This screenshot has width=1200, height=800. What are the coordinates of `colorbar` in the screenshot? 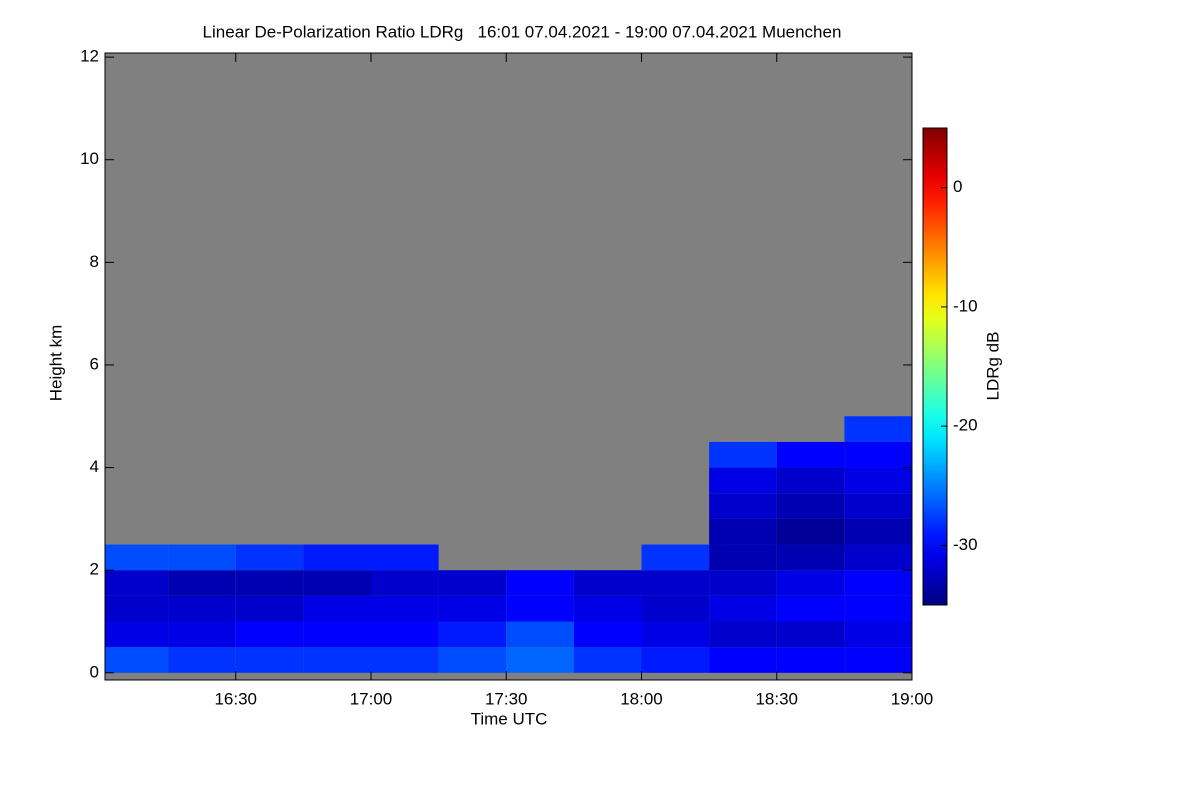 It's located at (935, 366).